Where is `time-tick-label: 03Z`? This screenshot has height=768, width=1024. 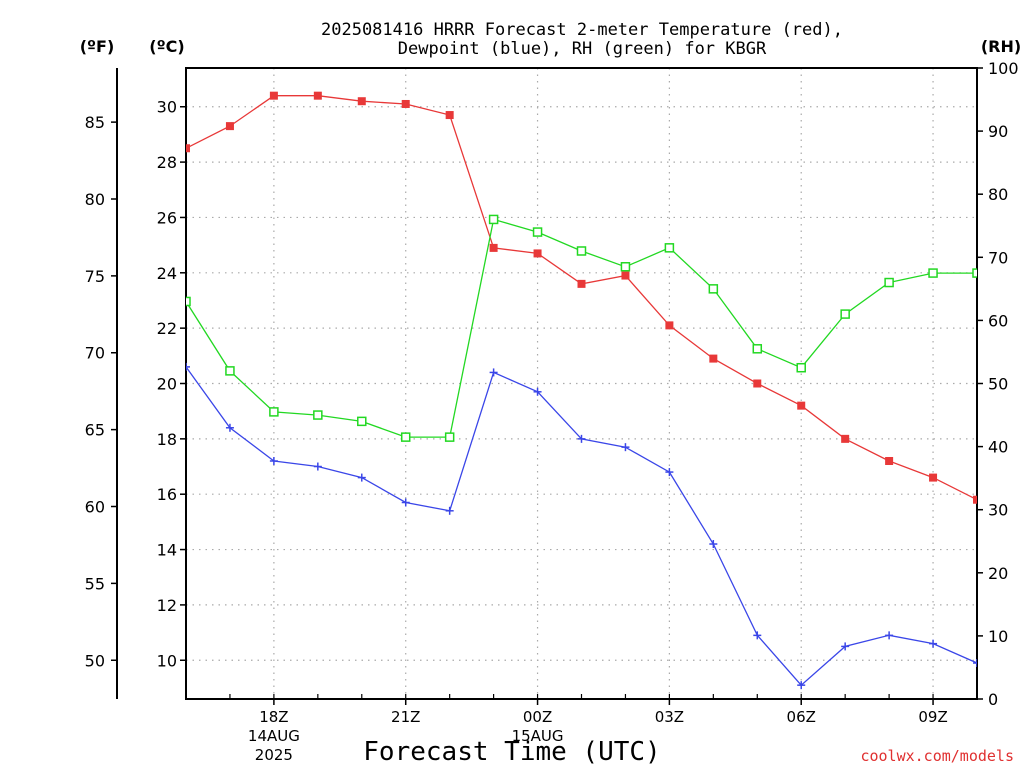 time-tick-label: 03Z is located at coordinates (669, 717).